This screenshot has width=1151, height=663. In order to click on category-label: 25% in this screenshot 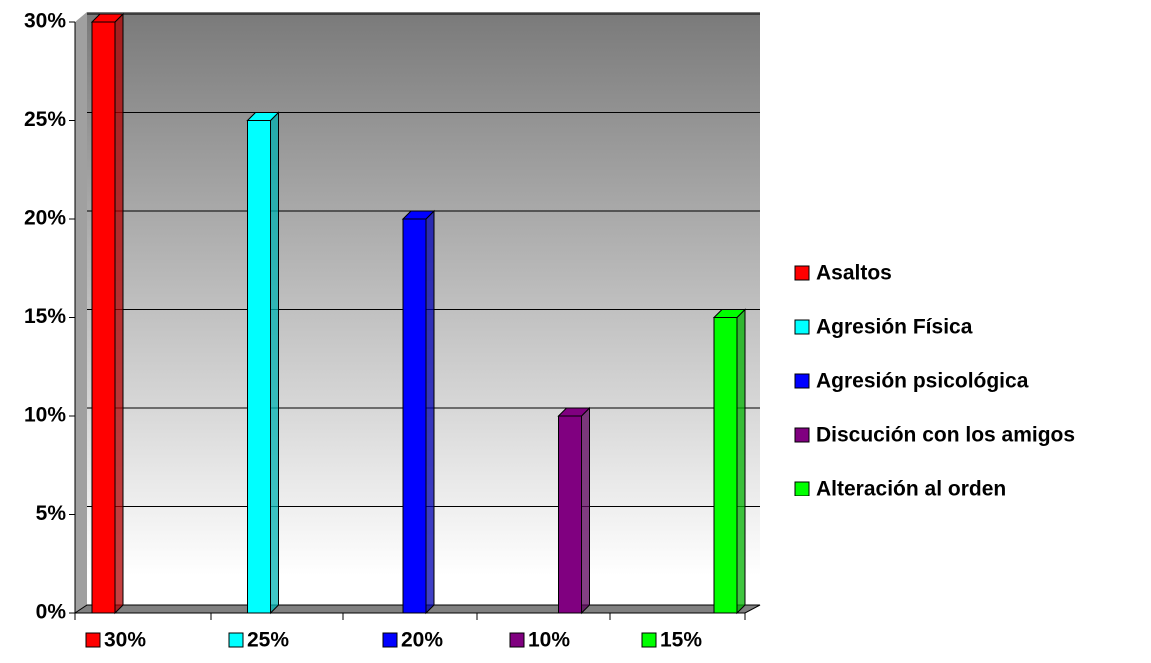, I will do `click(268, 640)`.